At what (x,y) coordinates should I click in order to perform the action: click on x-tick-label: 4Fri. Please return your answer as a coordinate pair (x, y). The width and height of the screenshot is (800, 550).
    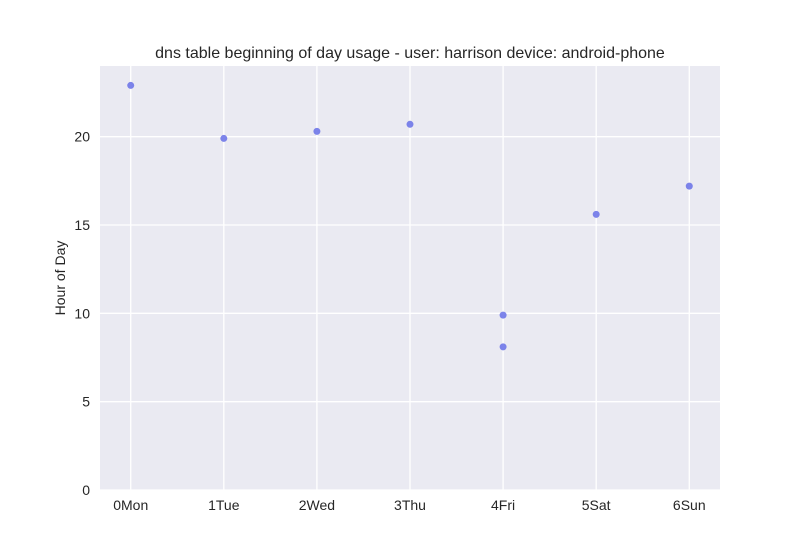
    Looking at the image, I should click on (503, 505).